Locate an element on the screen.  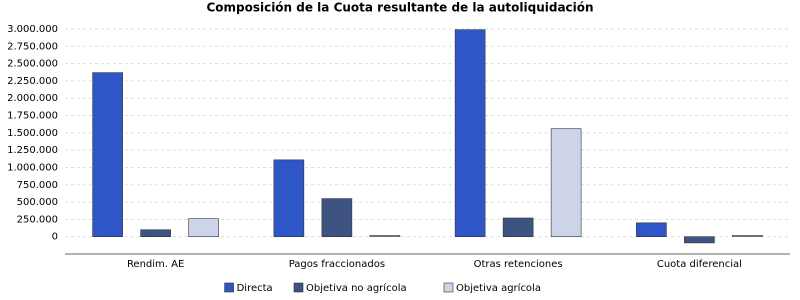
y-tick-label: 2.500.000 is located at coordinates (32, 64).